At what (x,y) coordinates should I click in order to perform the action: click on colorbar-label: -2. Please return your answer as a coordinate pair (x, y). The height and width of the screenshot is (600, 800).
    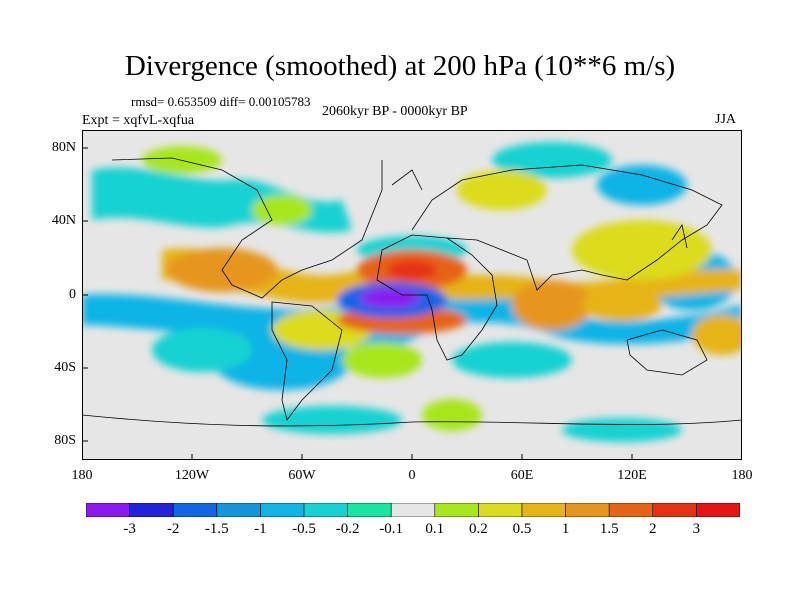
    Looking at the image, I should click on (173, 529).